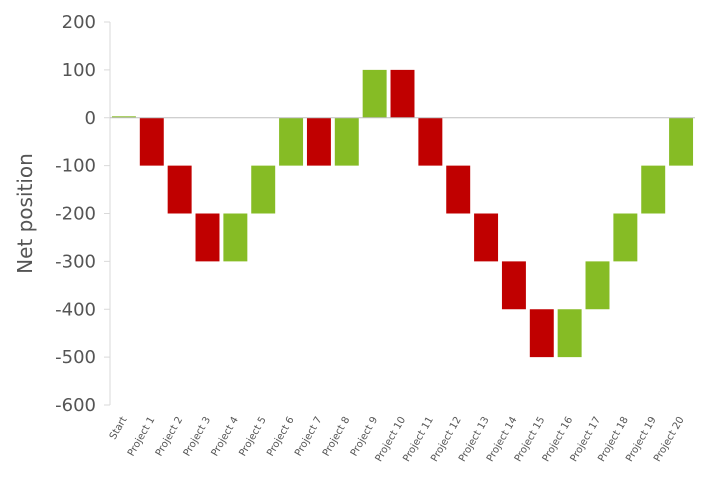 The height and width of the screenshot is (497, 709). What do you see at coordinates (75, 214) in the screenshot?
I see `y-tick-label: -200` at bounding box center [75, 214].